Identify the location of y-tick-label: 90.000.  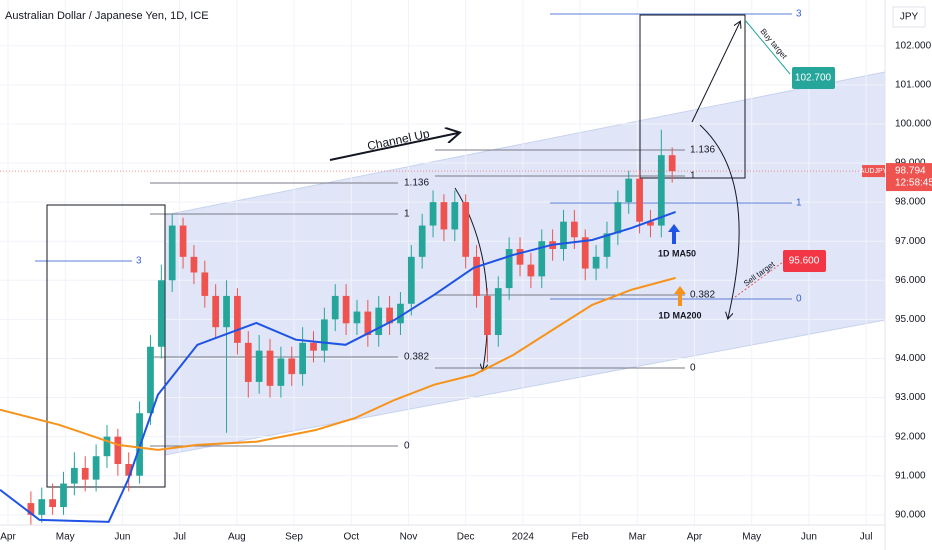
(910, 514).